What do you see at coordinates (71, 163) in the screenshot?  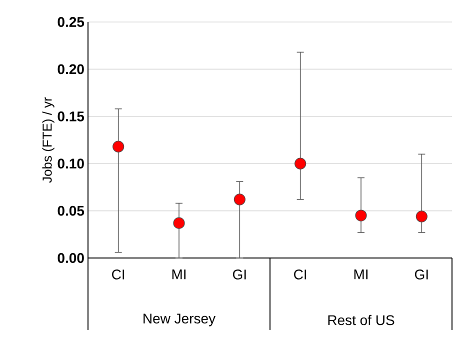 I see `y-tick-label: 0.10` at bounding box center [71, 163].